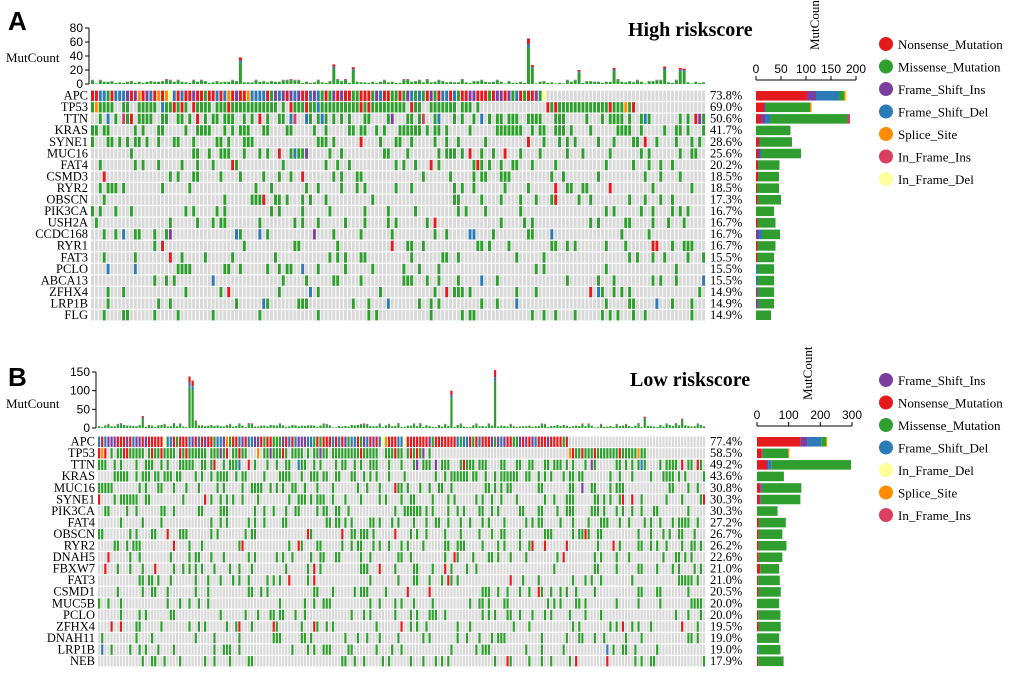  I want to click on side-bar-segment-frame-shift-ins, so click(759, 153).